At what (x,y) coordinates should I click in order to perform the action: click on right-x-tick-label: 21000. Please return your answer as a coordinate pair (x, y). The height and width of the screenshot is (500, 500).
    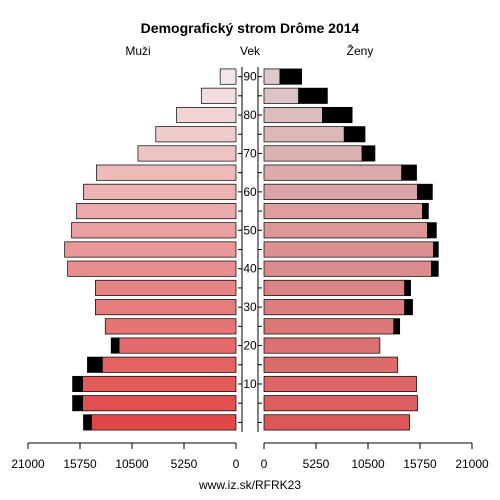
    Looking at the image, I should click on (472, 464).